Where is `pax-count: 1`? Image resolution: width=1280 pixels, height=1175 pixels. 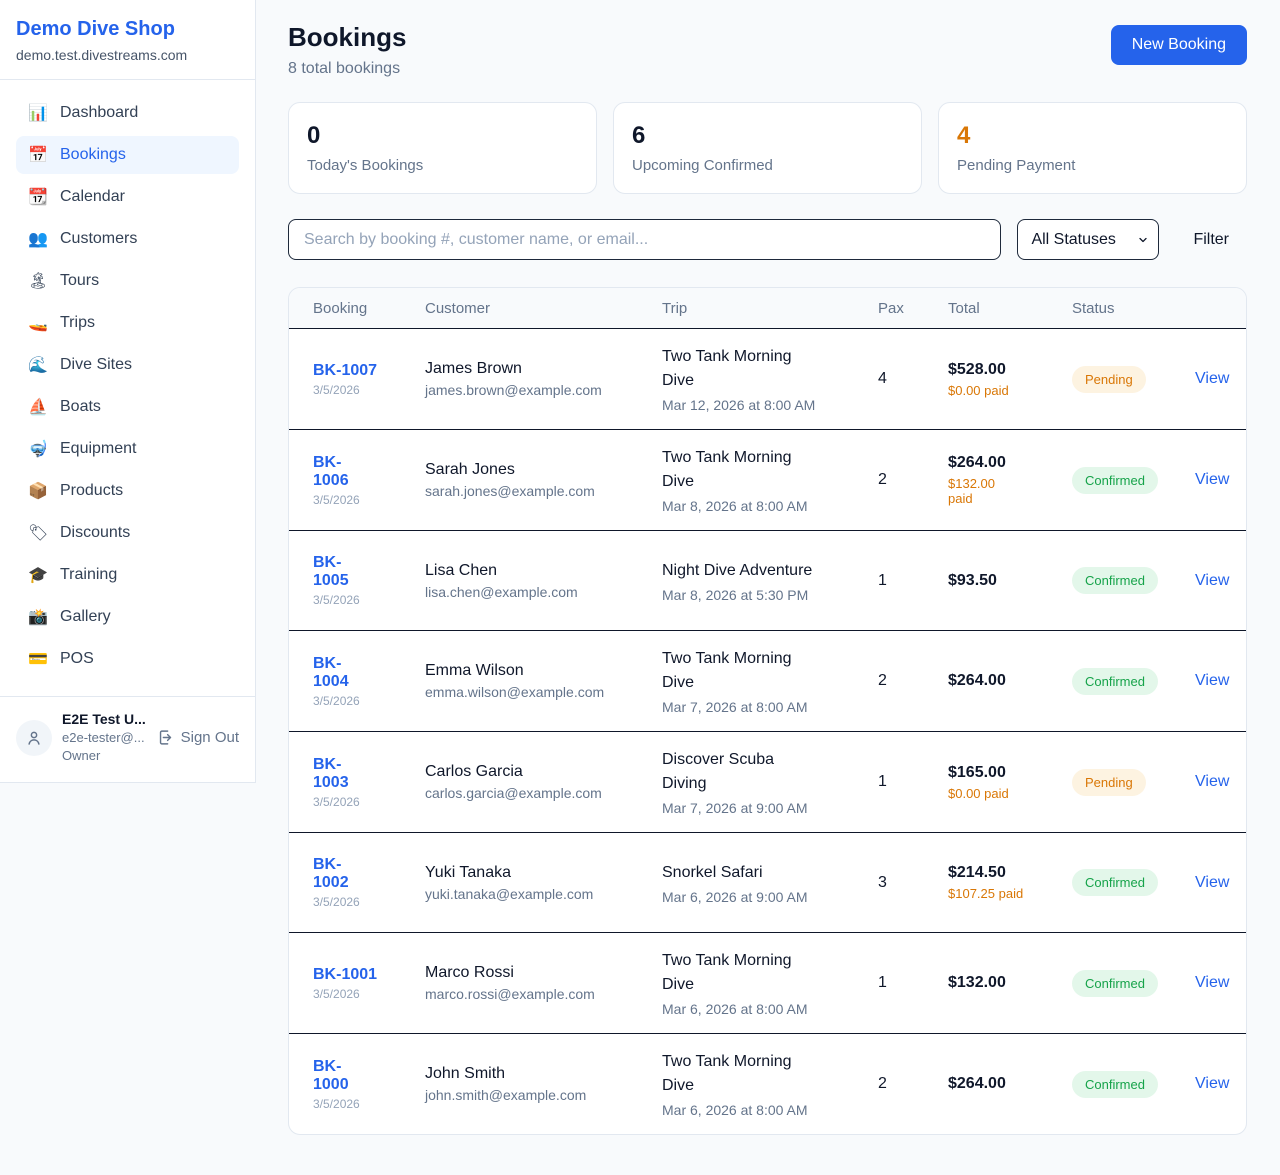 pax-count: 1 is located at coordinates (882, 580).